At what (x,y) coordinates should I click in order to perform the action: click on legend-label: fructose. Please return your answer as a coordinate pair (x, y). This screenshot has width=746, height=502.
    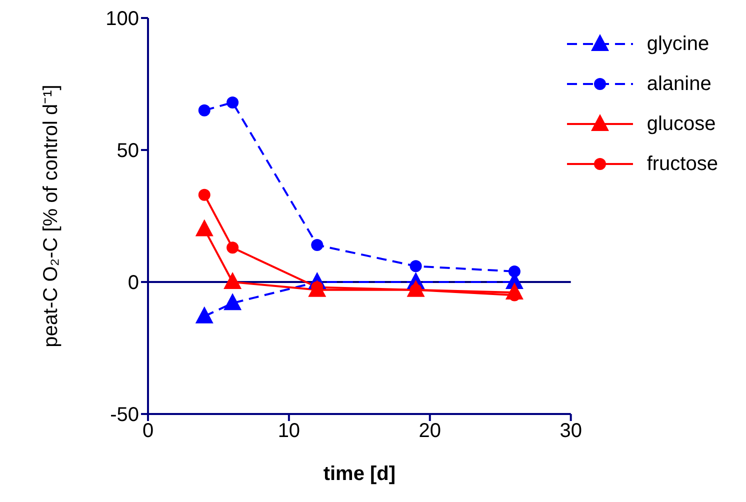
    Looking at the image, I should click on (682, 164).